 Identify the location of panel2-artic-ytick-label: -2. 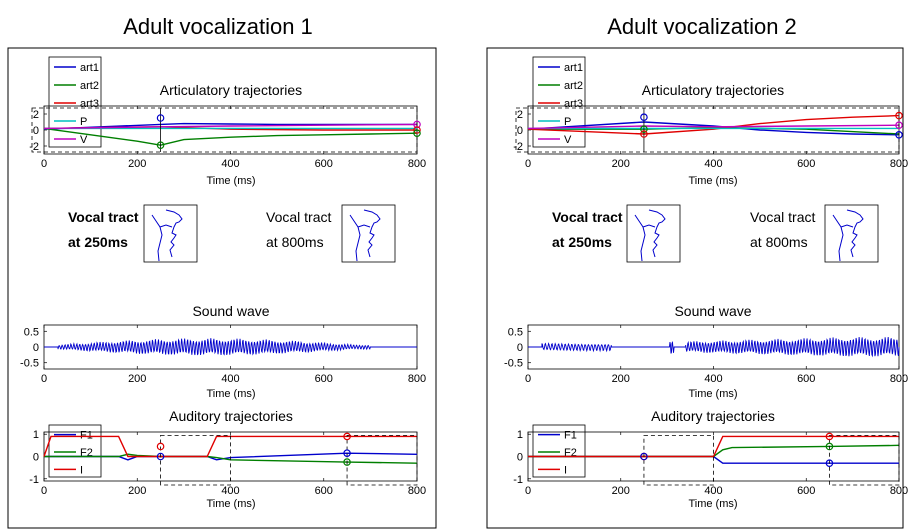
(518, 147).